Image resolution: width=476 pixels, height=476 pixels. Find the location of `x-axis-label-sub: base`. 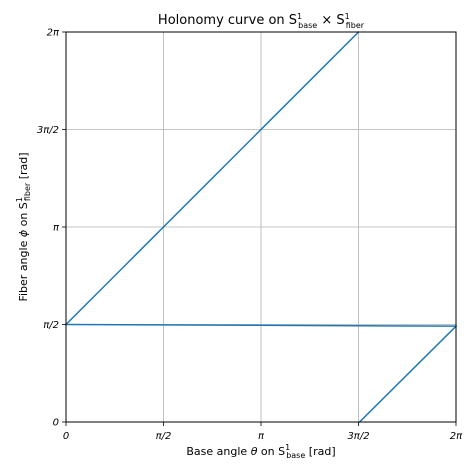

x-axis-label-sub: base is located at coordinates (295, 455).